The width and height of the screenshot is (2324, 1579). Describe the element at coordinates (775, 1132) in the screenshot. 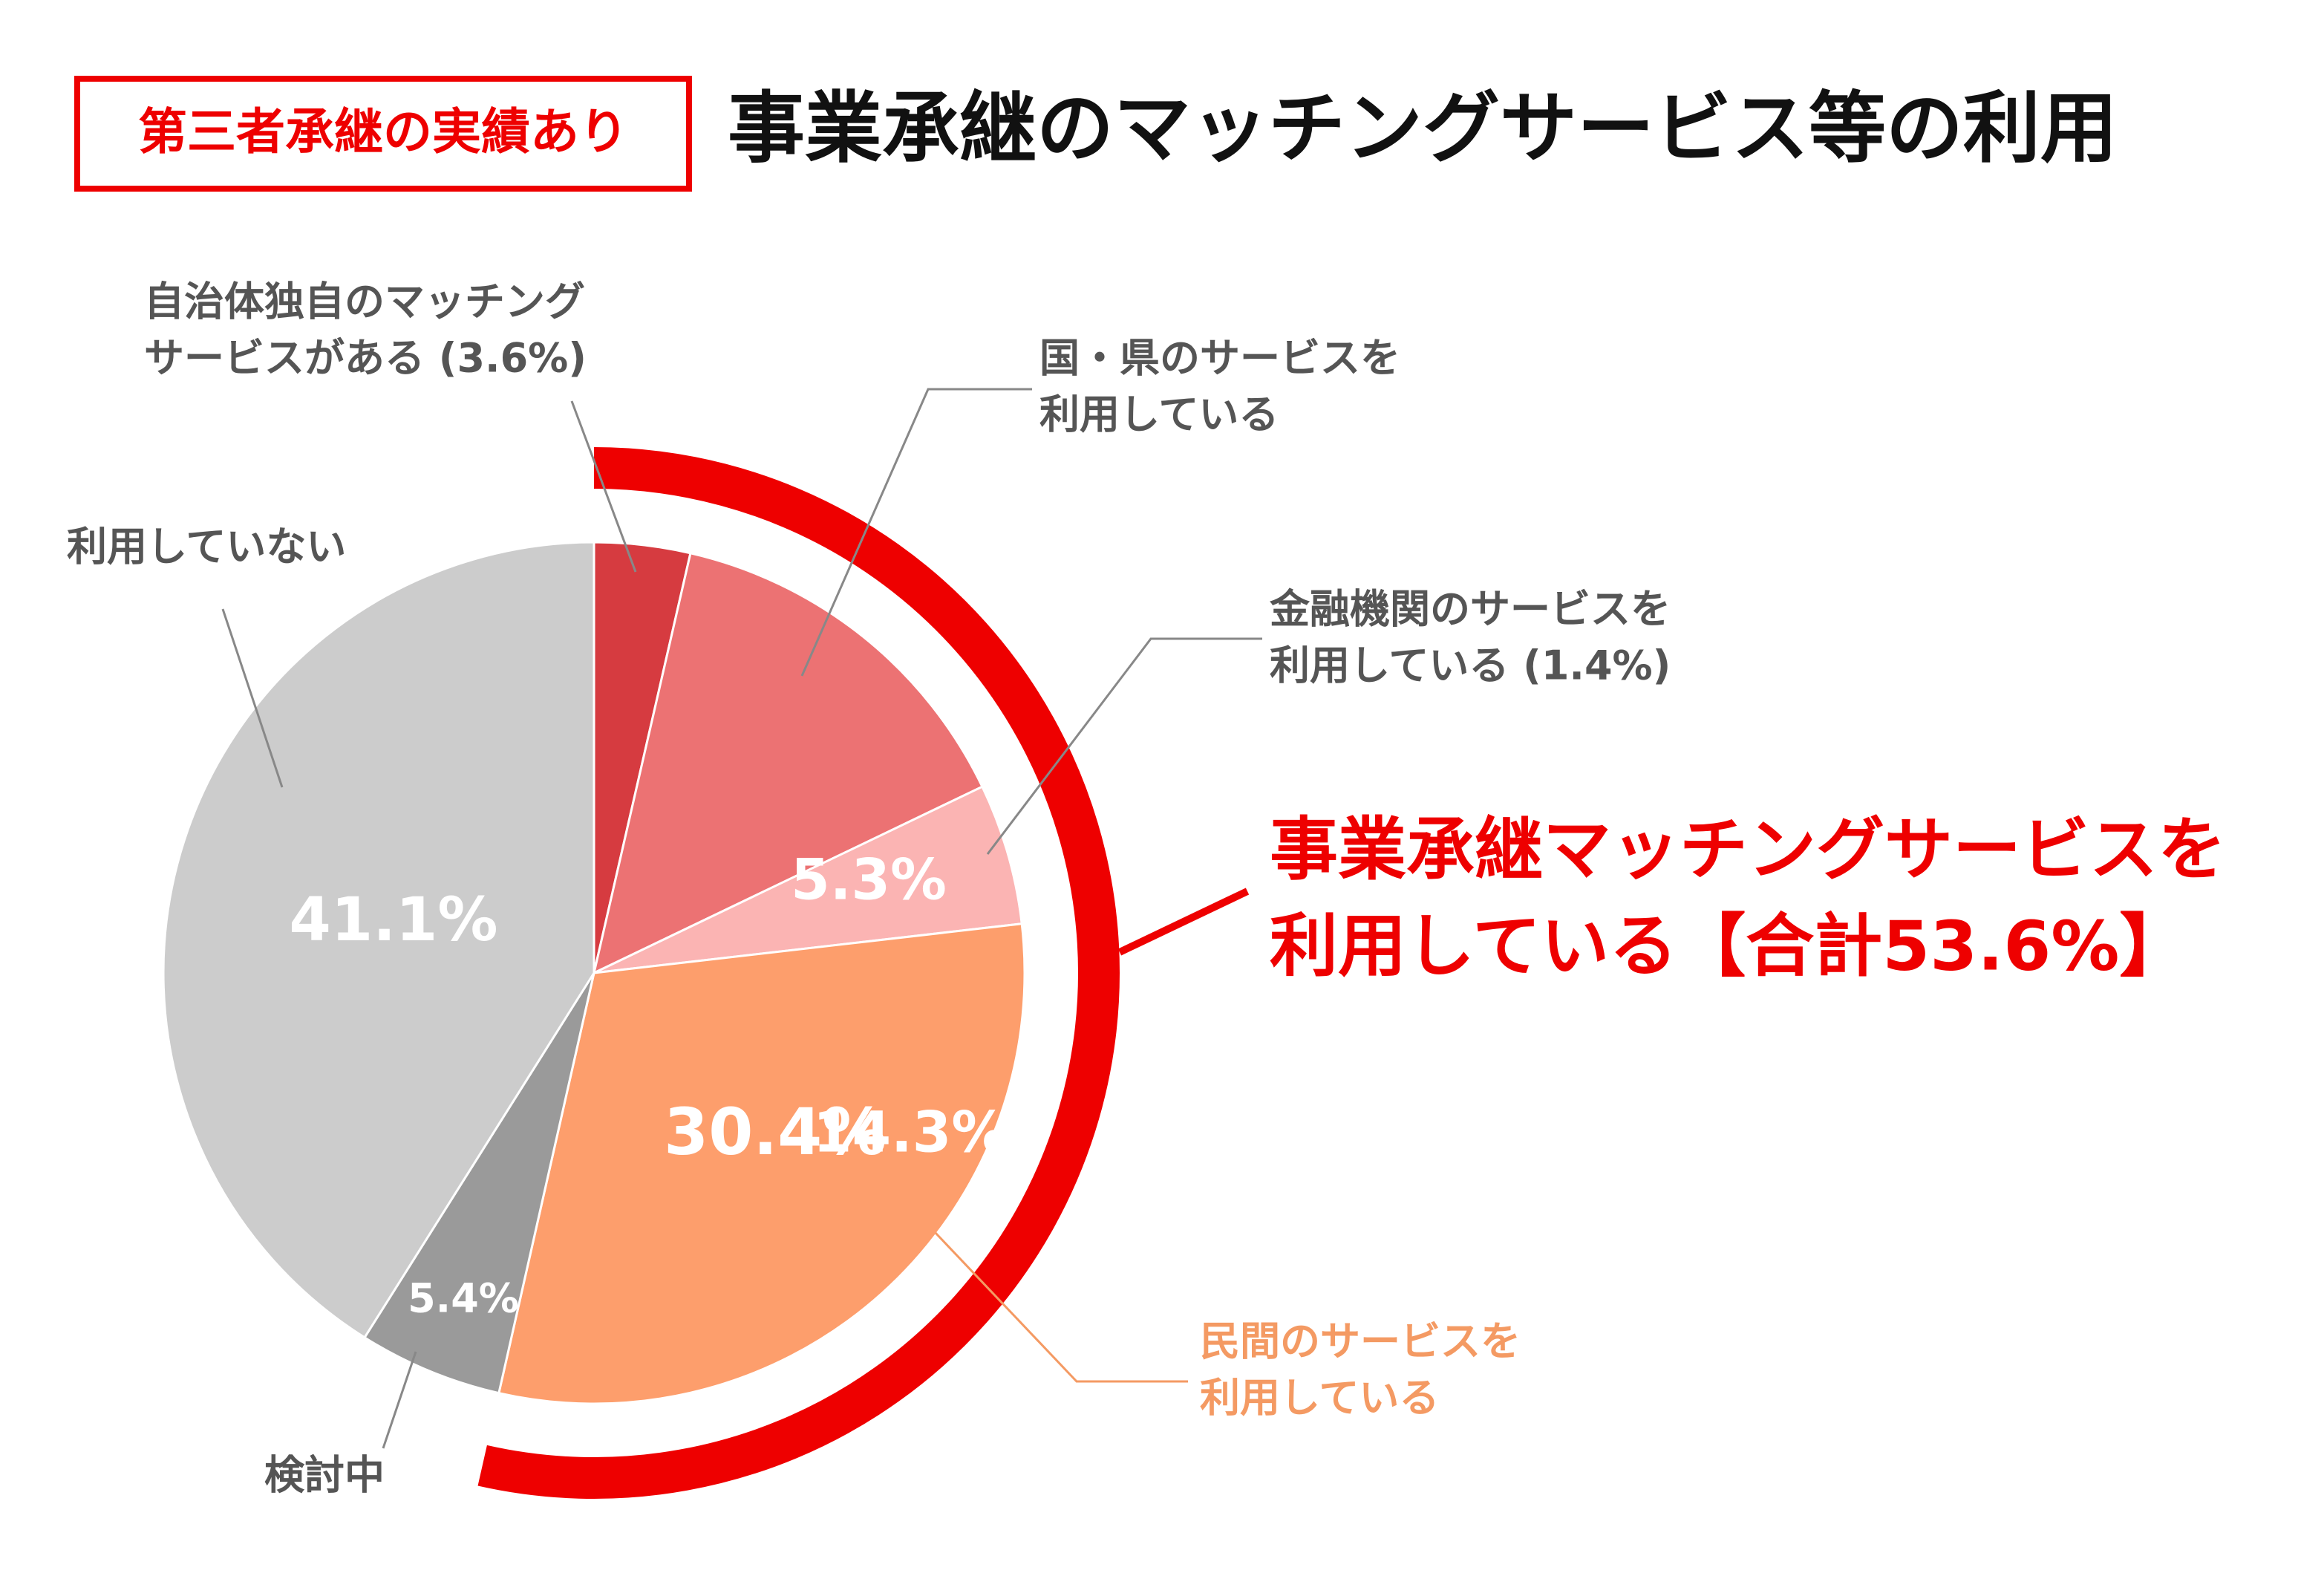

I see `value-label: 30.4%` at that location.